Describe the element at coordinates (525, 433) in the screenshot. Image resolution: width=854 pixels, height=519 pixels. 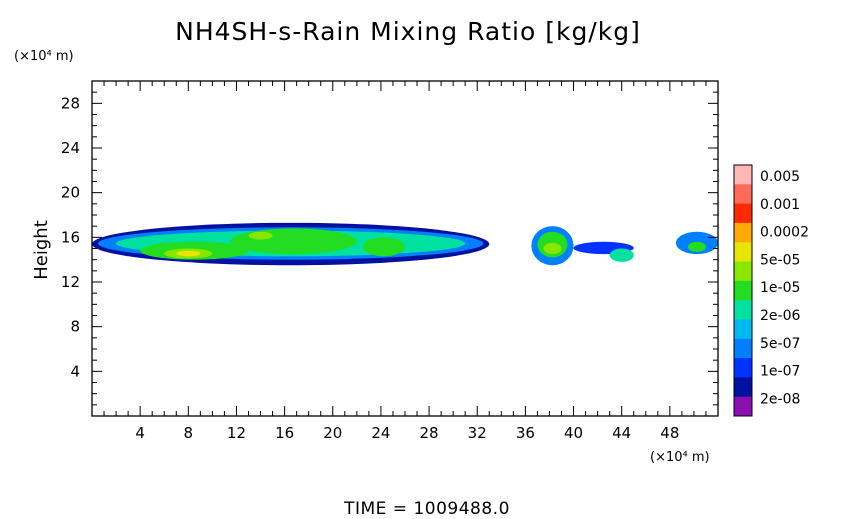
I see `x-tick-label: 36` at that location.